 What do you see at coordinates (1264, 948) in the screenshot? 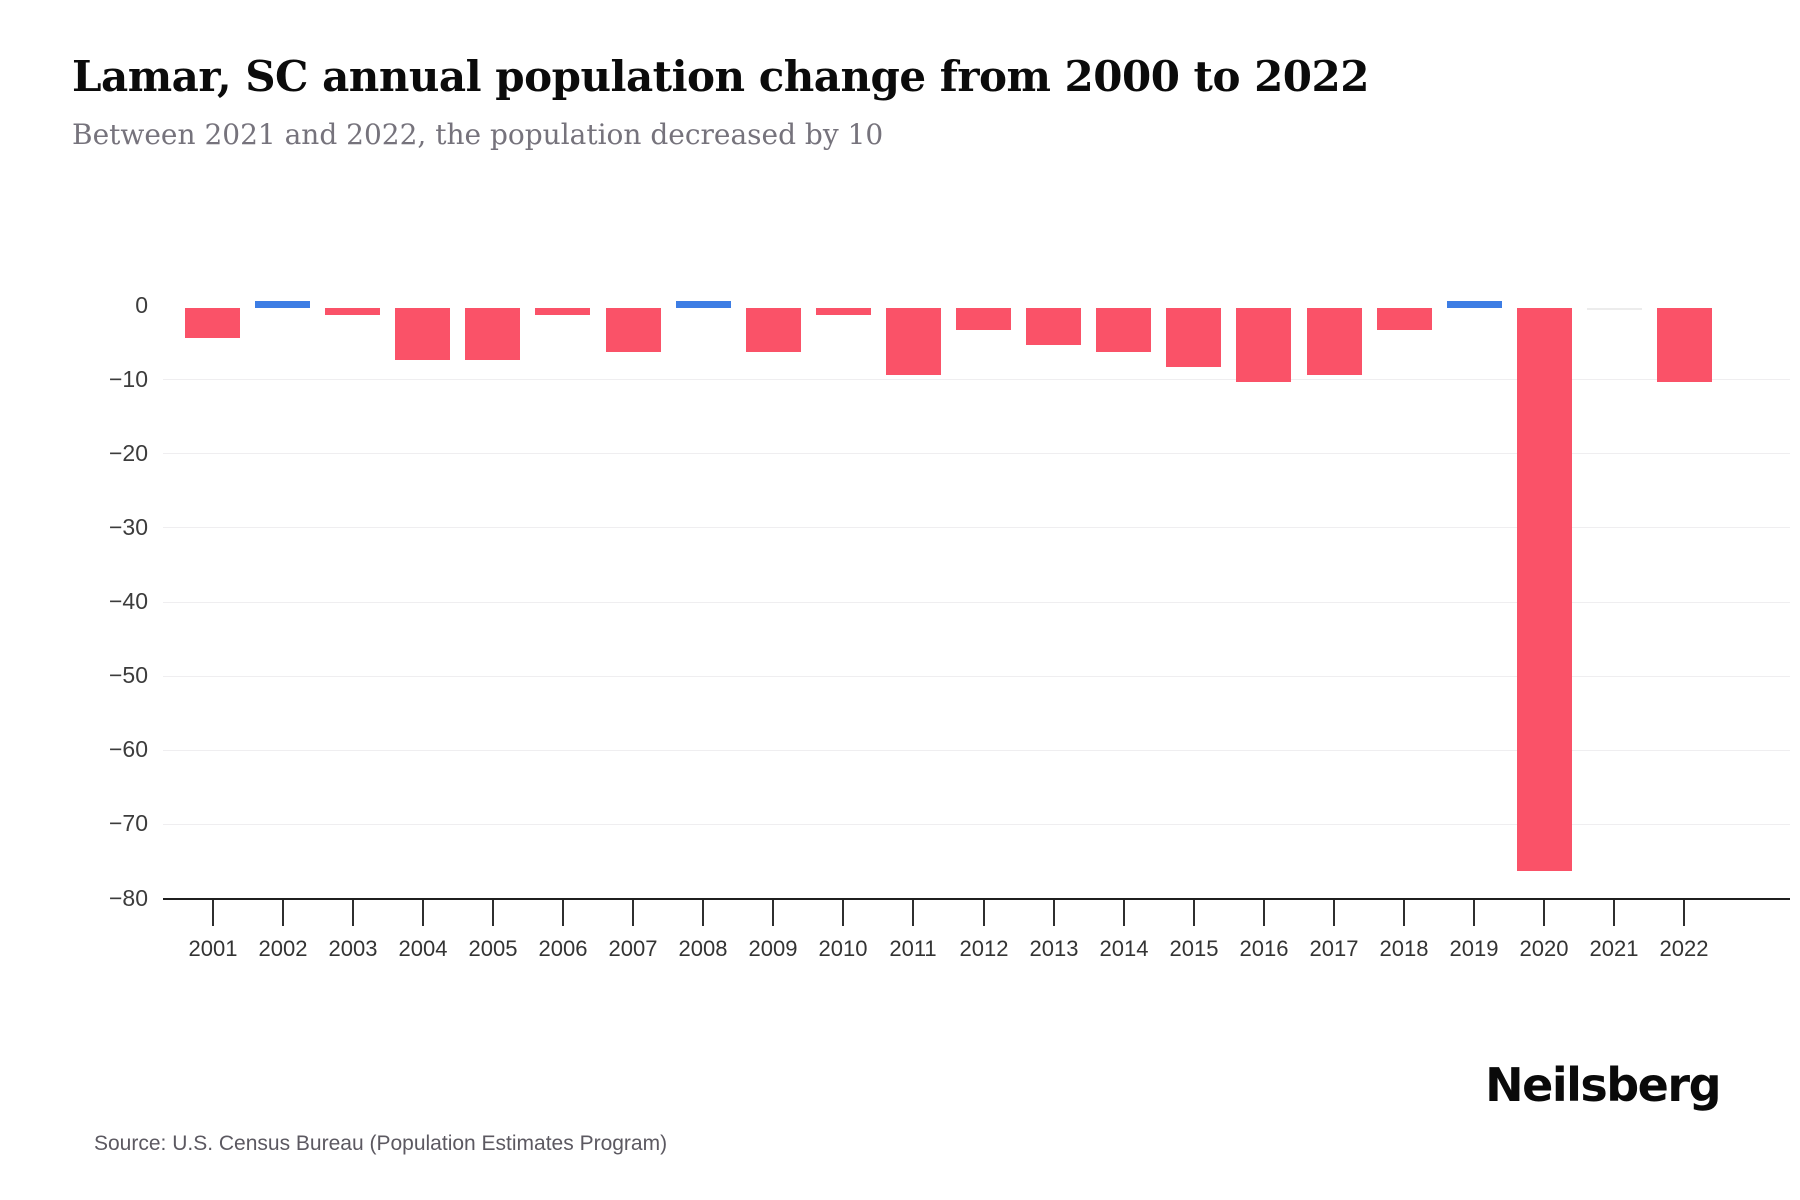
I see `x-tick-label: 2016` at bounding box center [1264, 948].